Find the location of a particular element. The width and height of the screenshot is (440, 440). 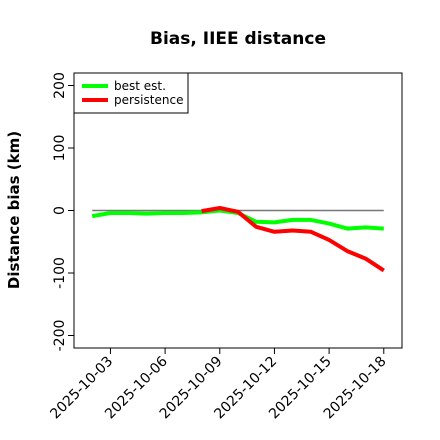

legend: best est.persistence is located at coordinates (131, 93).